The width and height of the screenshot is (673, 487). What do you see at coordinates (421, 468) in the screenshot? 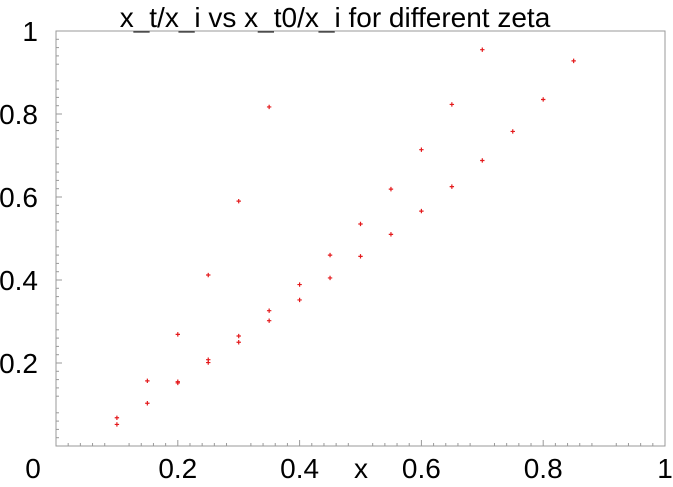
I see `x-tick-label: 0.6` at bounding box center [421, 468].